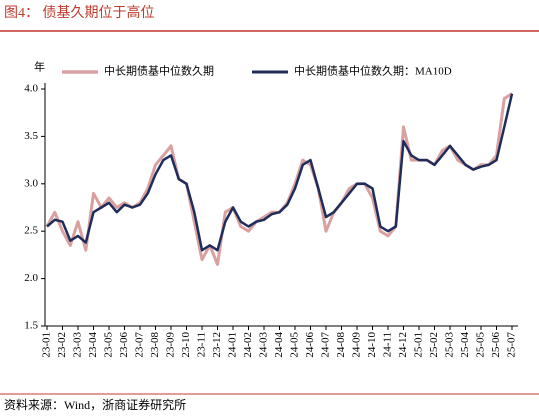  Describe the element at coordinates (159, 71) in the screenshot. I see `legend-label: 中长期债基中位数久期` at that location.